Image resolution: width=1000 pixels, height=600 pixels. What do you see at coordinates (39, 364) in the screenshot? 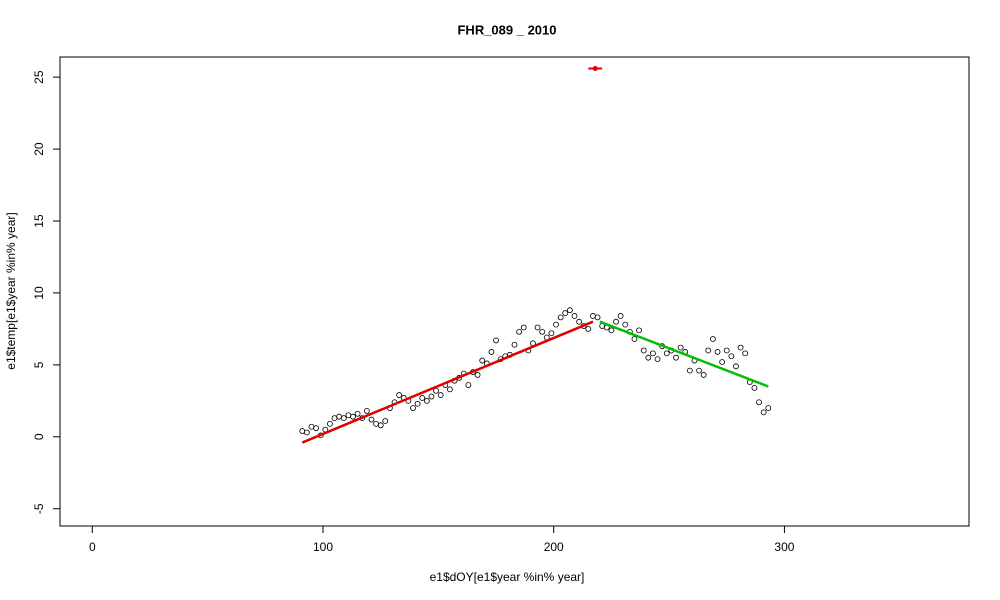
I see `y-tick-label: 5` at bounding box center [39, 364].